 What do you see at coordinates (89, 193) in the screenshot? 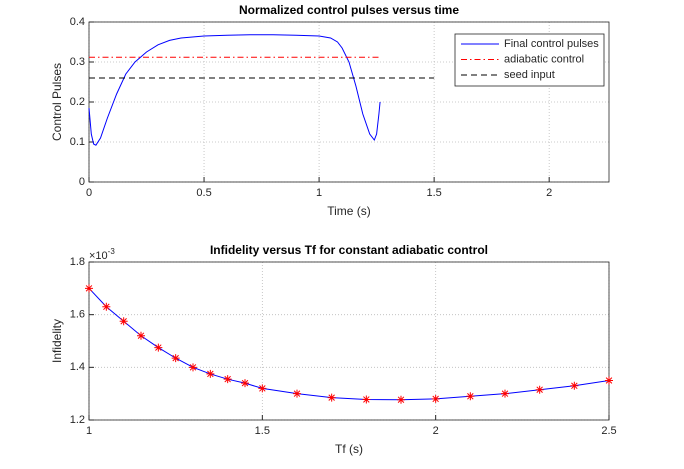
I see `x-tick-label: 0` at bounding box center [89, 193].